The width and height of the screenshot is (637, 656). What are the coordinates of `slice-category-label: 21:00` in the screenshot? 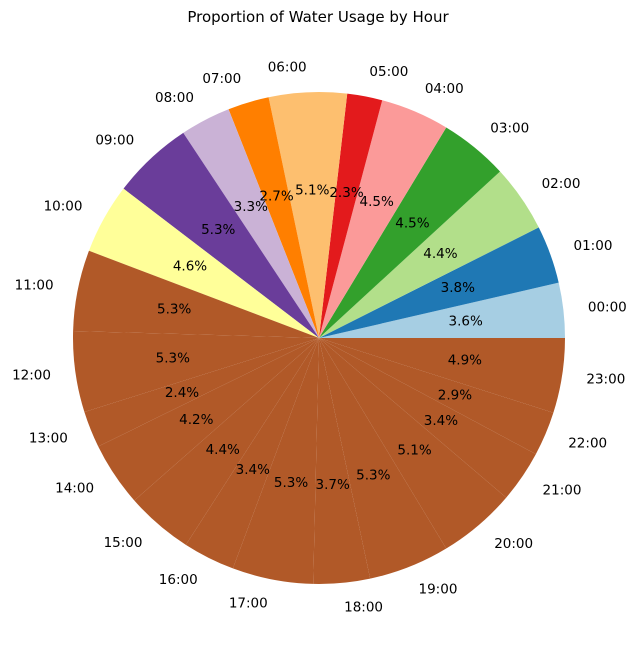 It's located at (562, 491).